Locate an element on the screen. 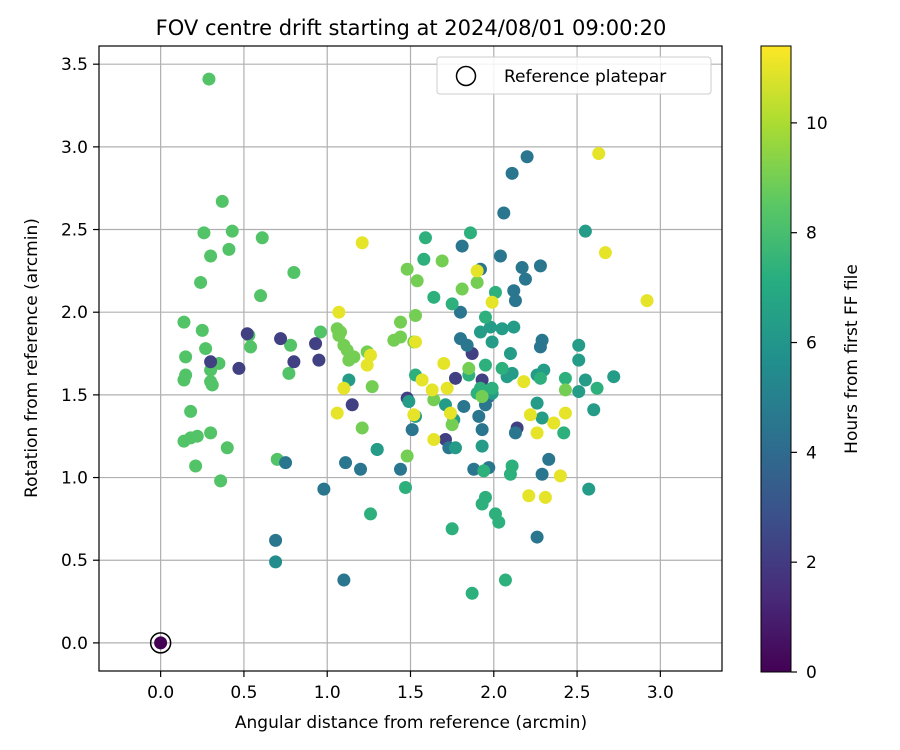 The width and height of the screenshot is (900, 750). x-tick-label: 3.0 is located at coordinates (660, 693).